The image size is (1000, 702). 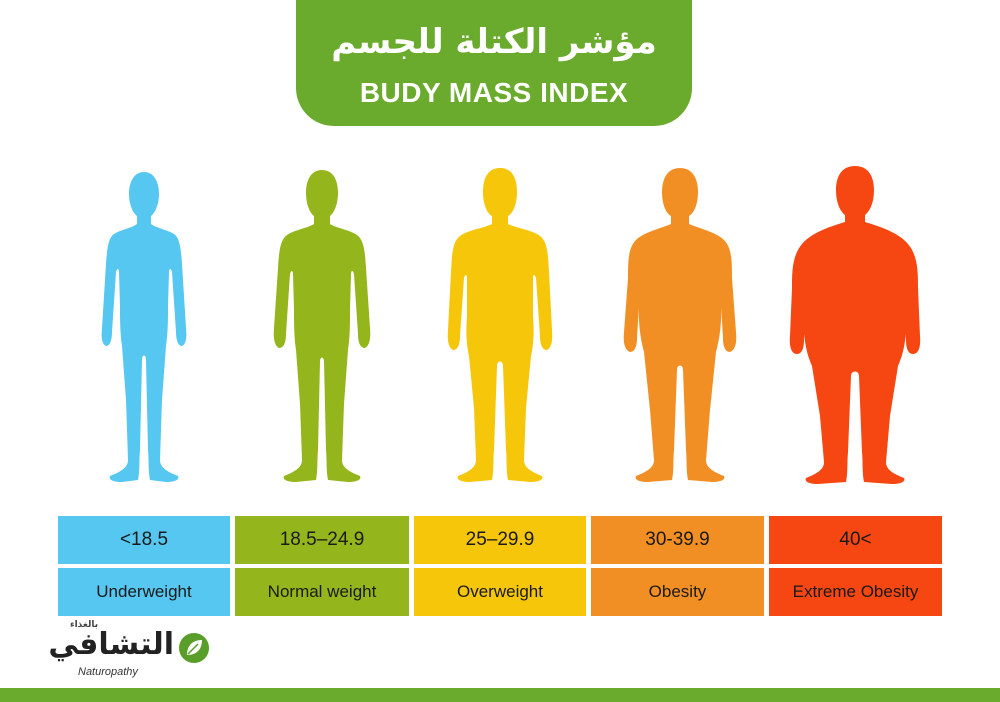 What do you see at coordinates (322, 325) in the screenshot?
I see `figure-normal-weight` at bounding box center [322, 325].